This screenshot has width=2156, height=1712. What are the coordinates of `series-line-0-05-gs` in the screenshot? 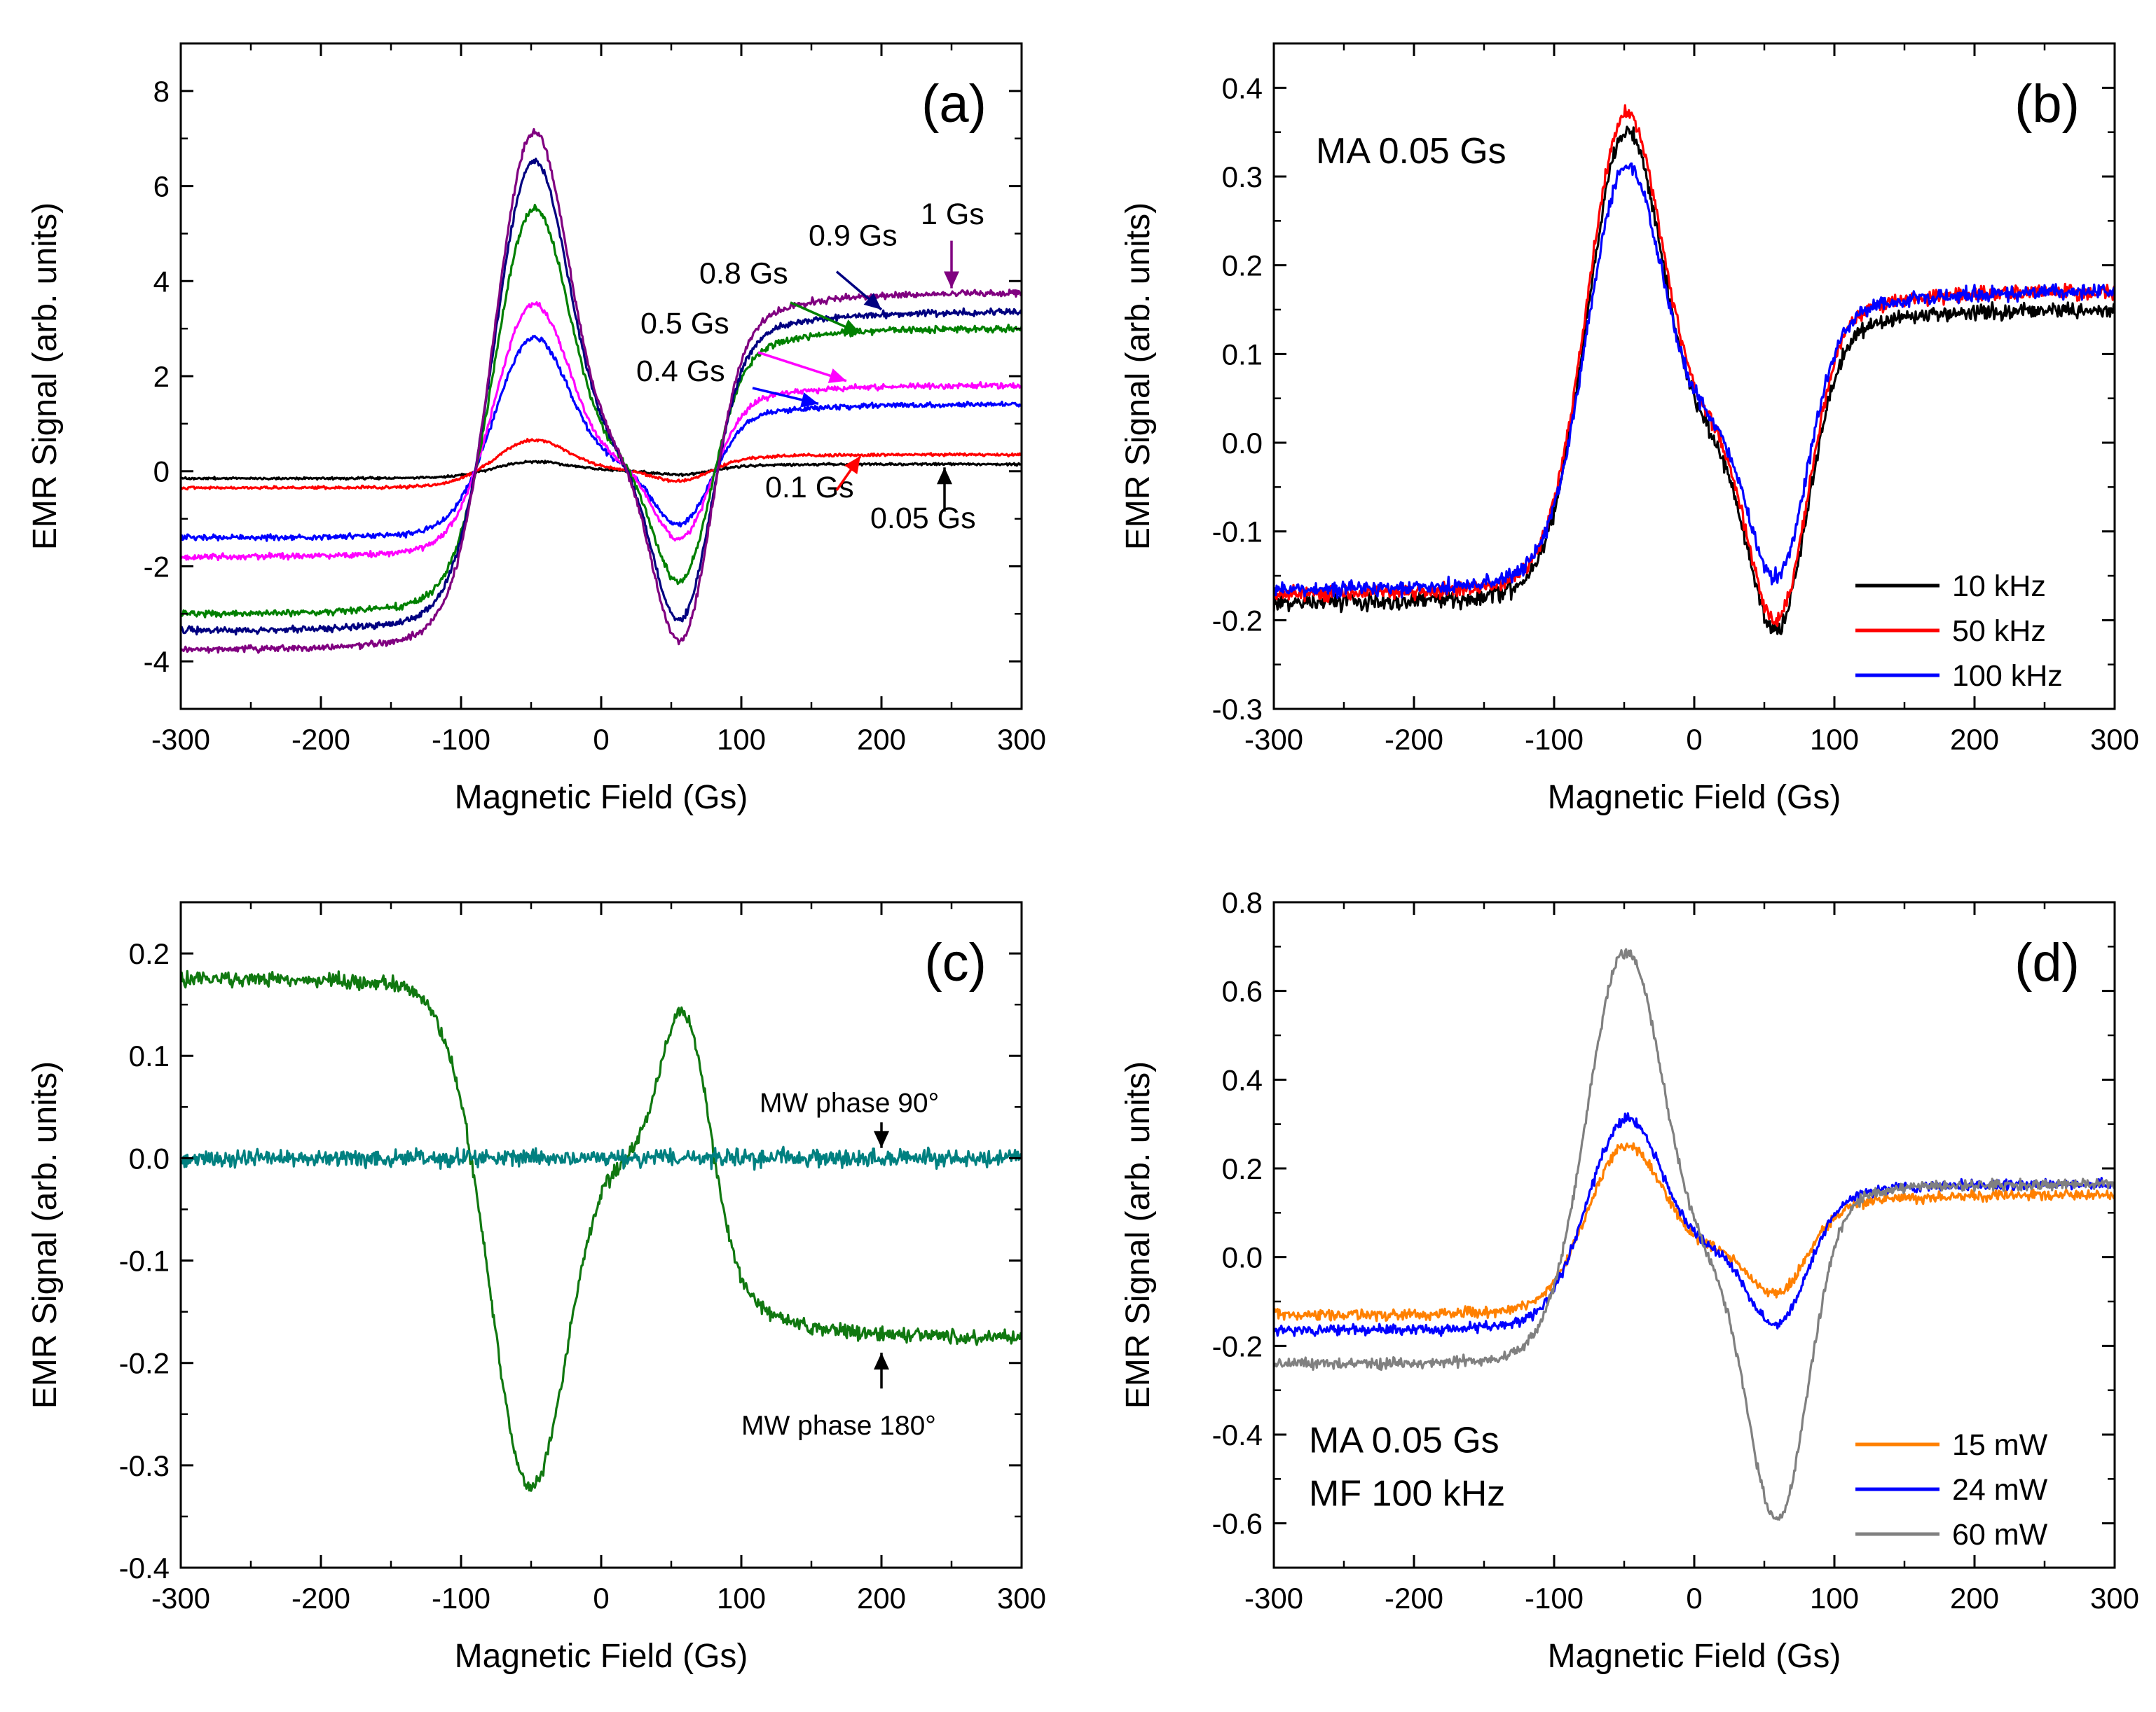 It's located at (601, 470).